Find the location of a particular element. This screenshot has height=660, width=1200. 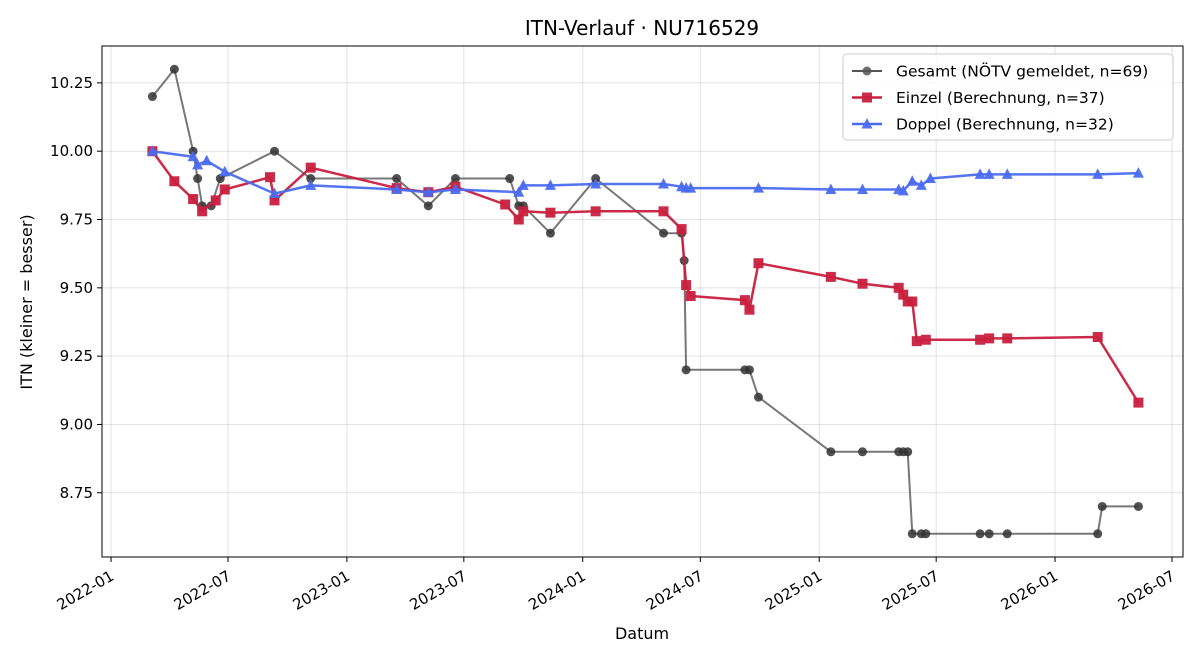

y-tick-label: 9.75 is located at coordinates (76, 220).